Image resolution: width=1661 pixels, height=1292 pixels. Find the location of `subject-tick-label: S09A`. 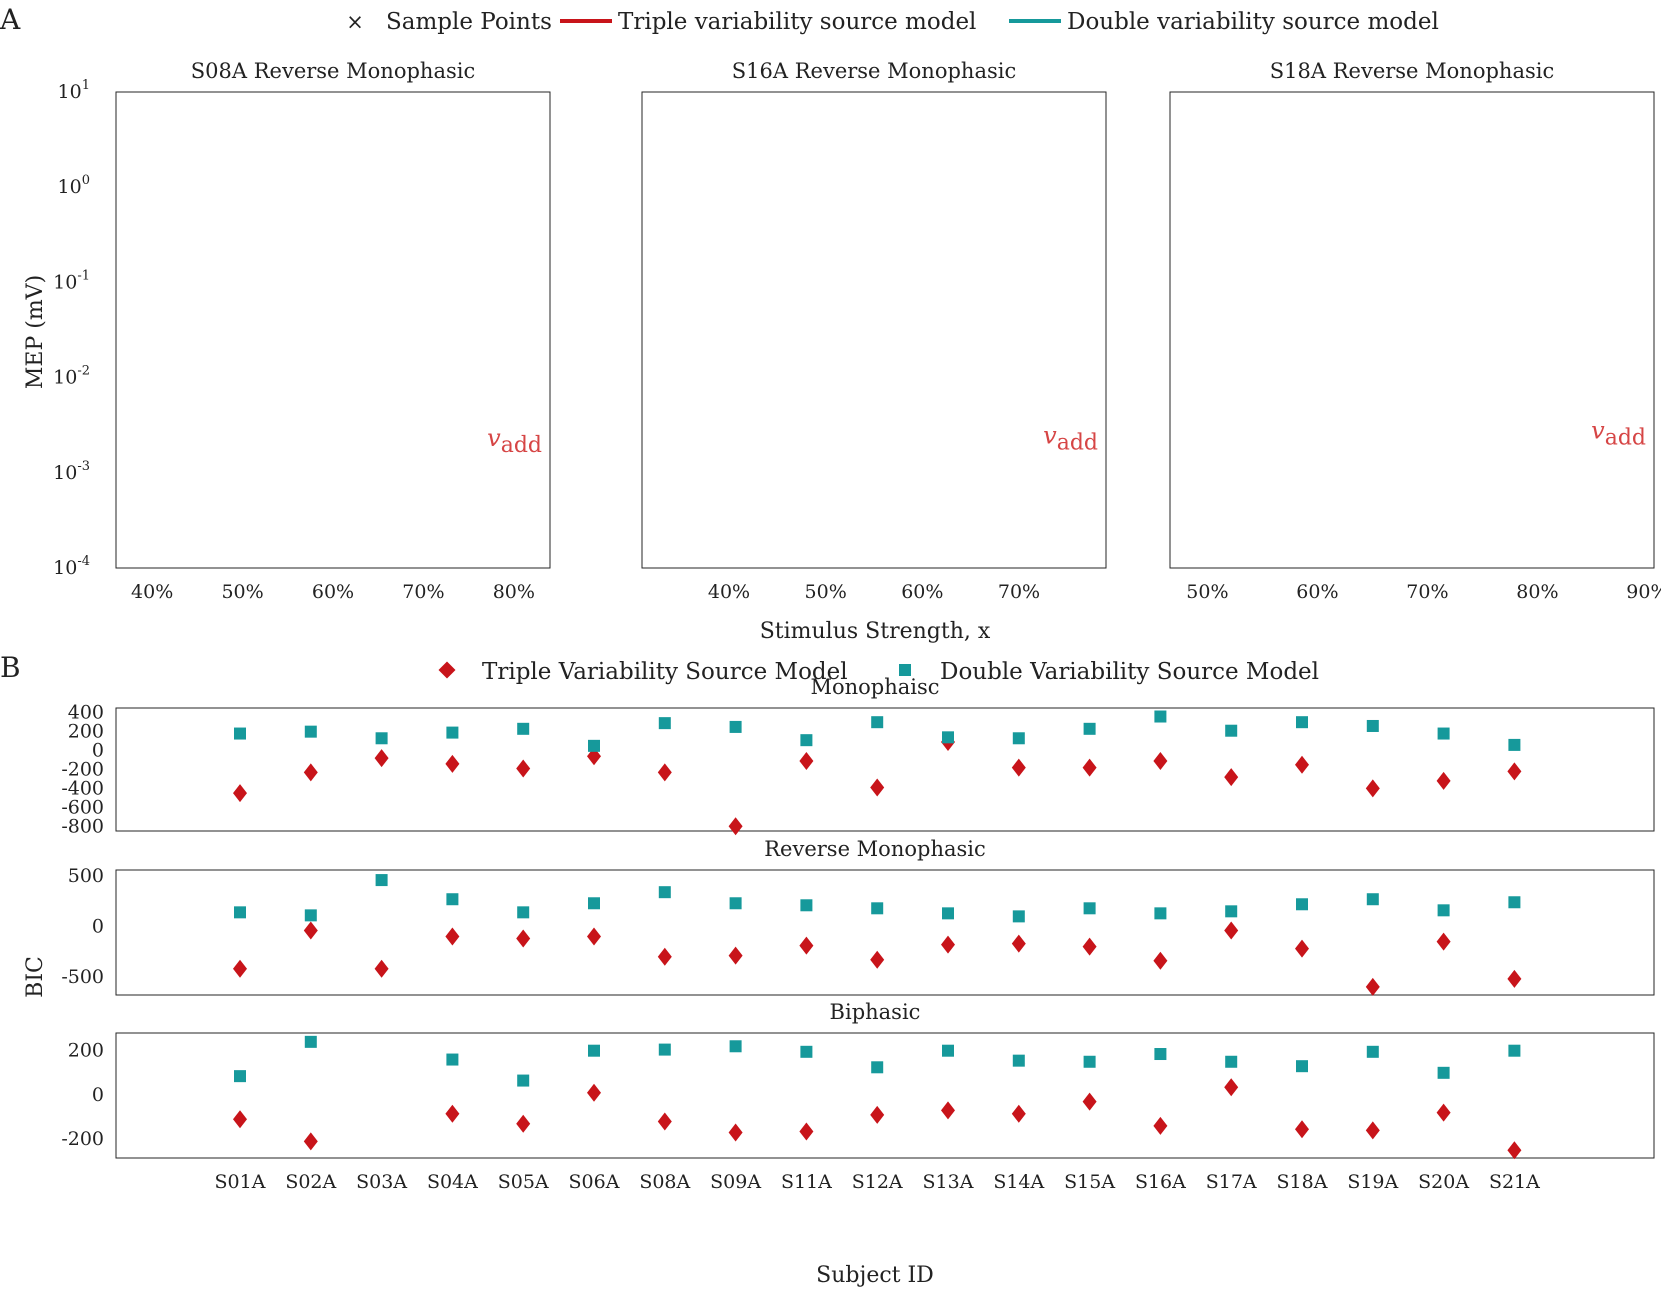

subject-tick-label: S09A is located at coordinates (735, 1182).